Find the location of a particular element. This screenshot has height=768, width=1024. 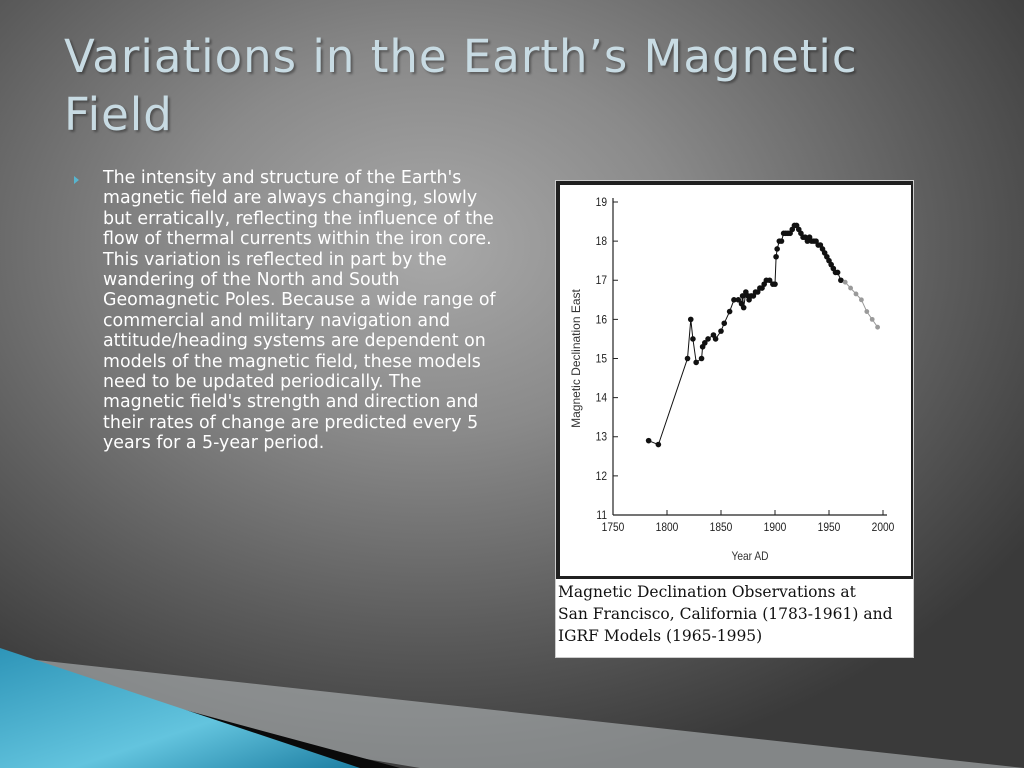

y-tick-label: 12 is located at coordinates (601, 476).